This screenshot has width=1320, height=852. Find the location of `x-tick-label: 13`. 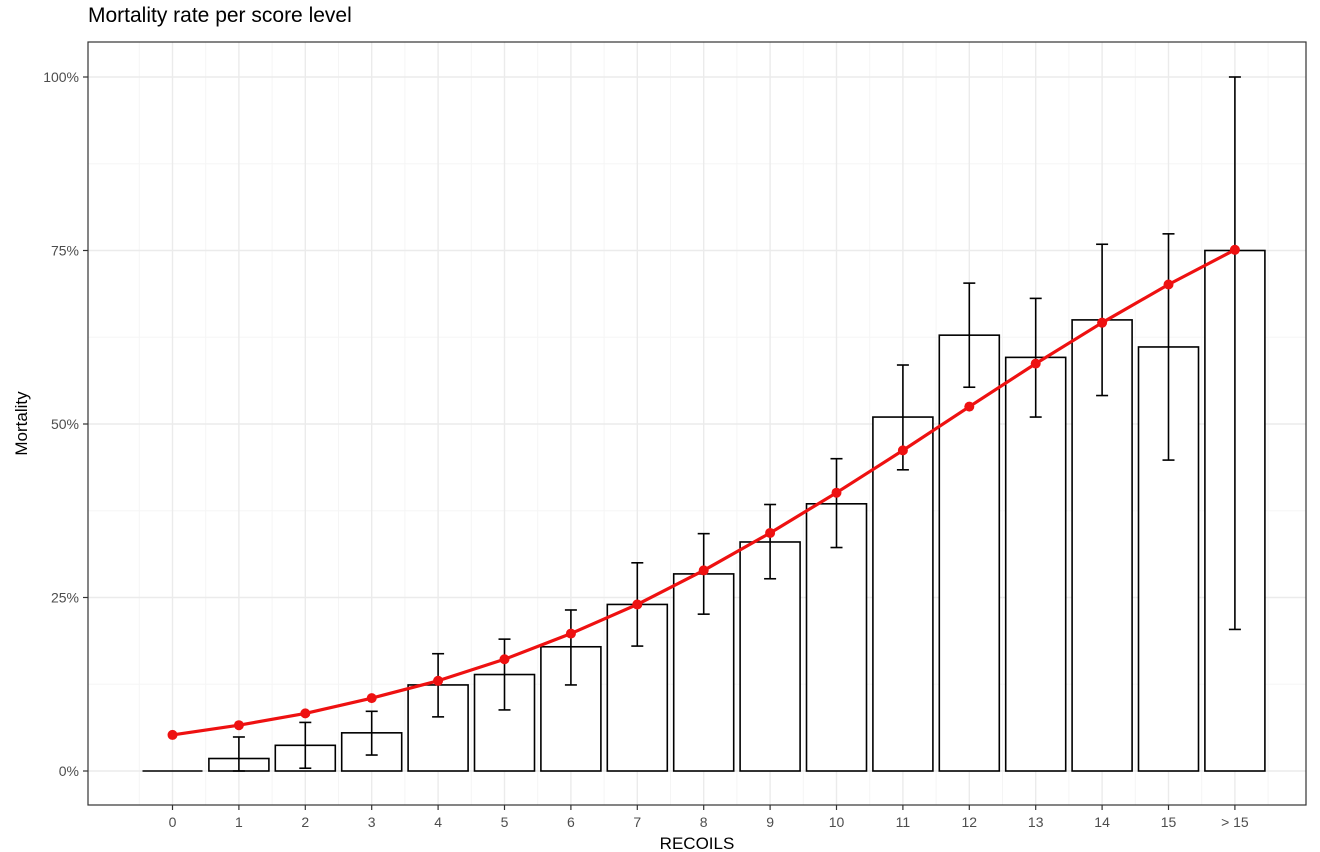

x-tick-label: 13 is located at coordinates (1036, 822).